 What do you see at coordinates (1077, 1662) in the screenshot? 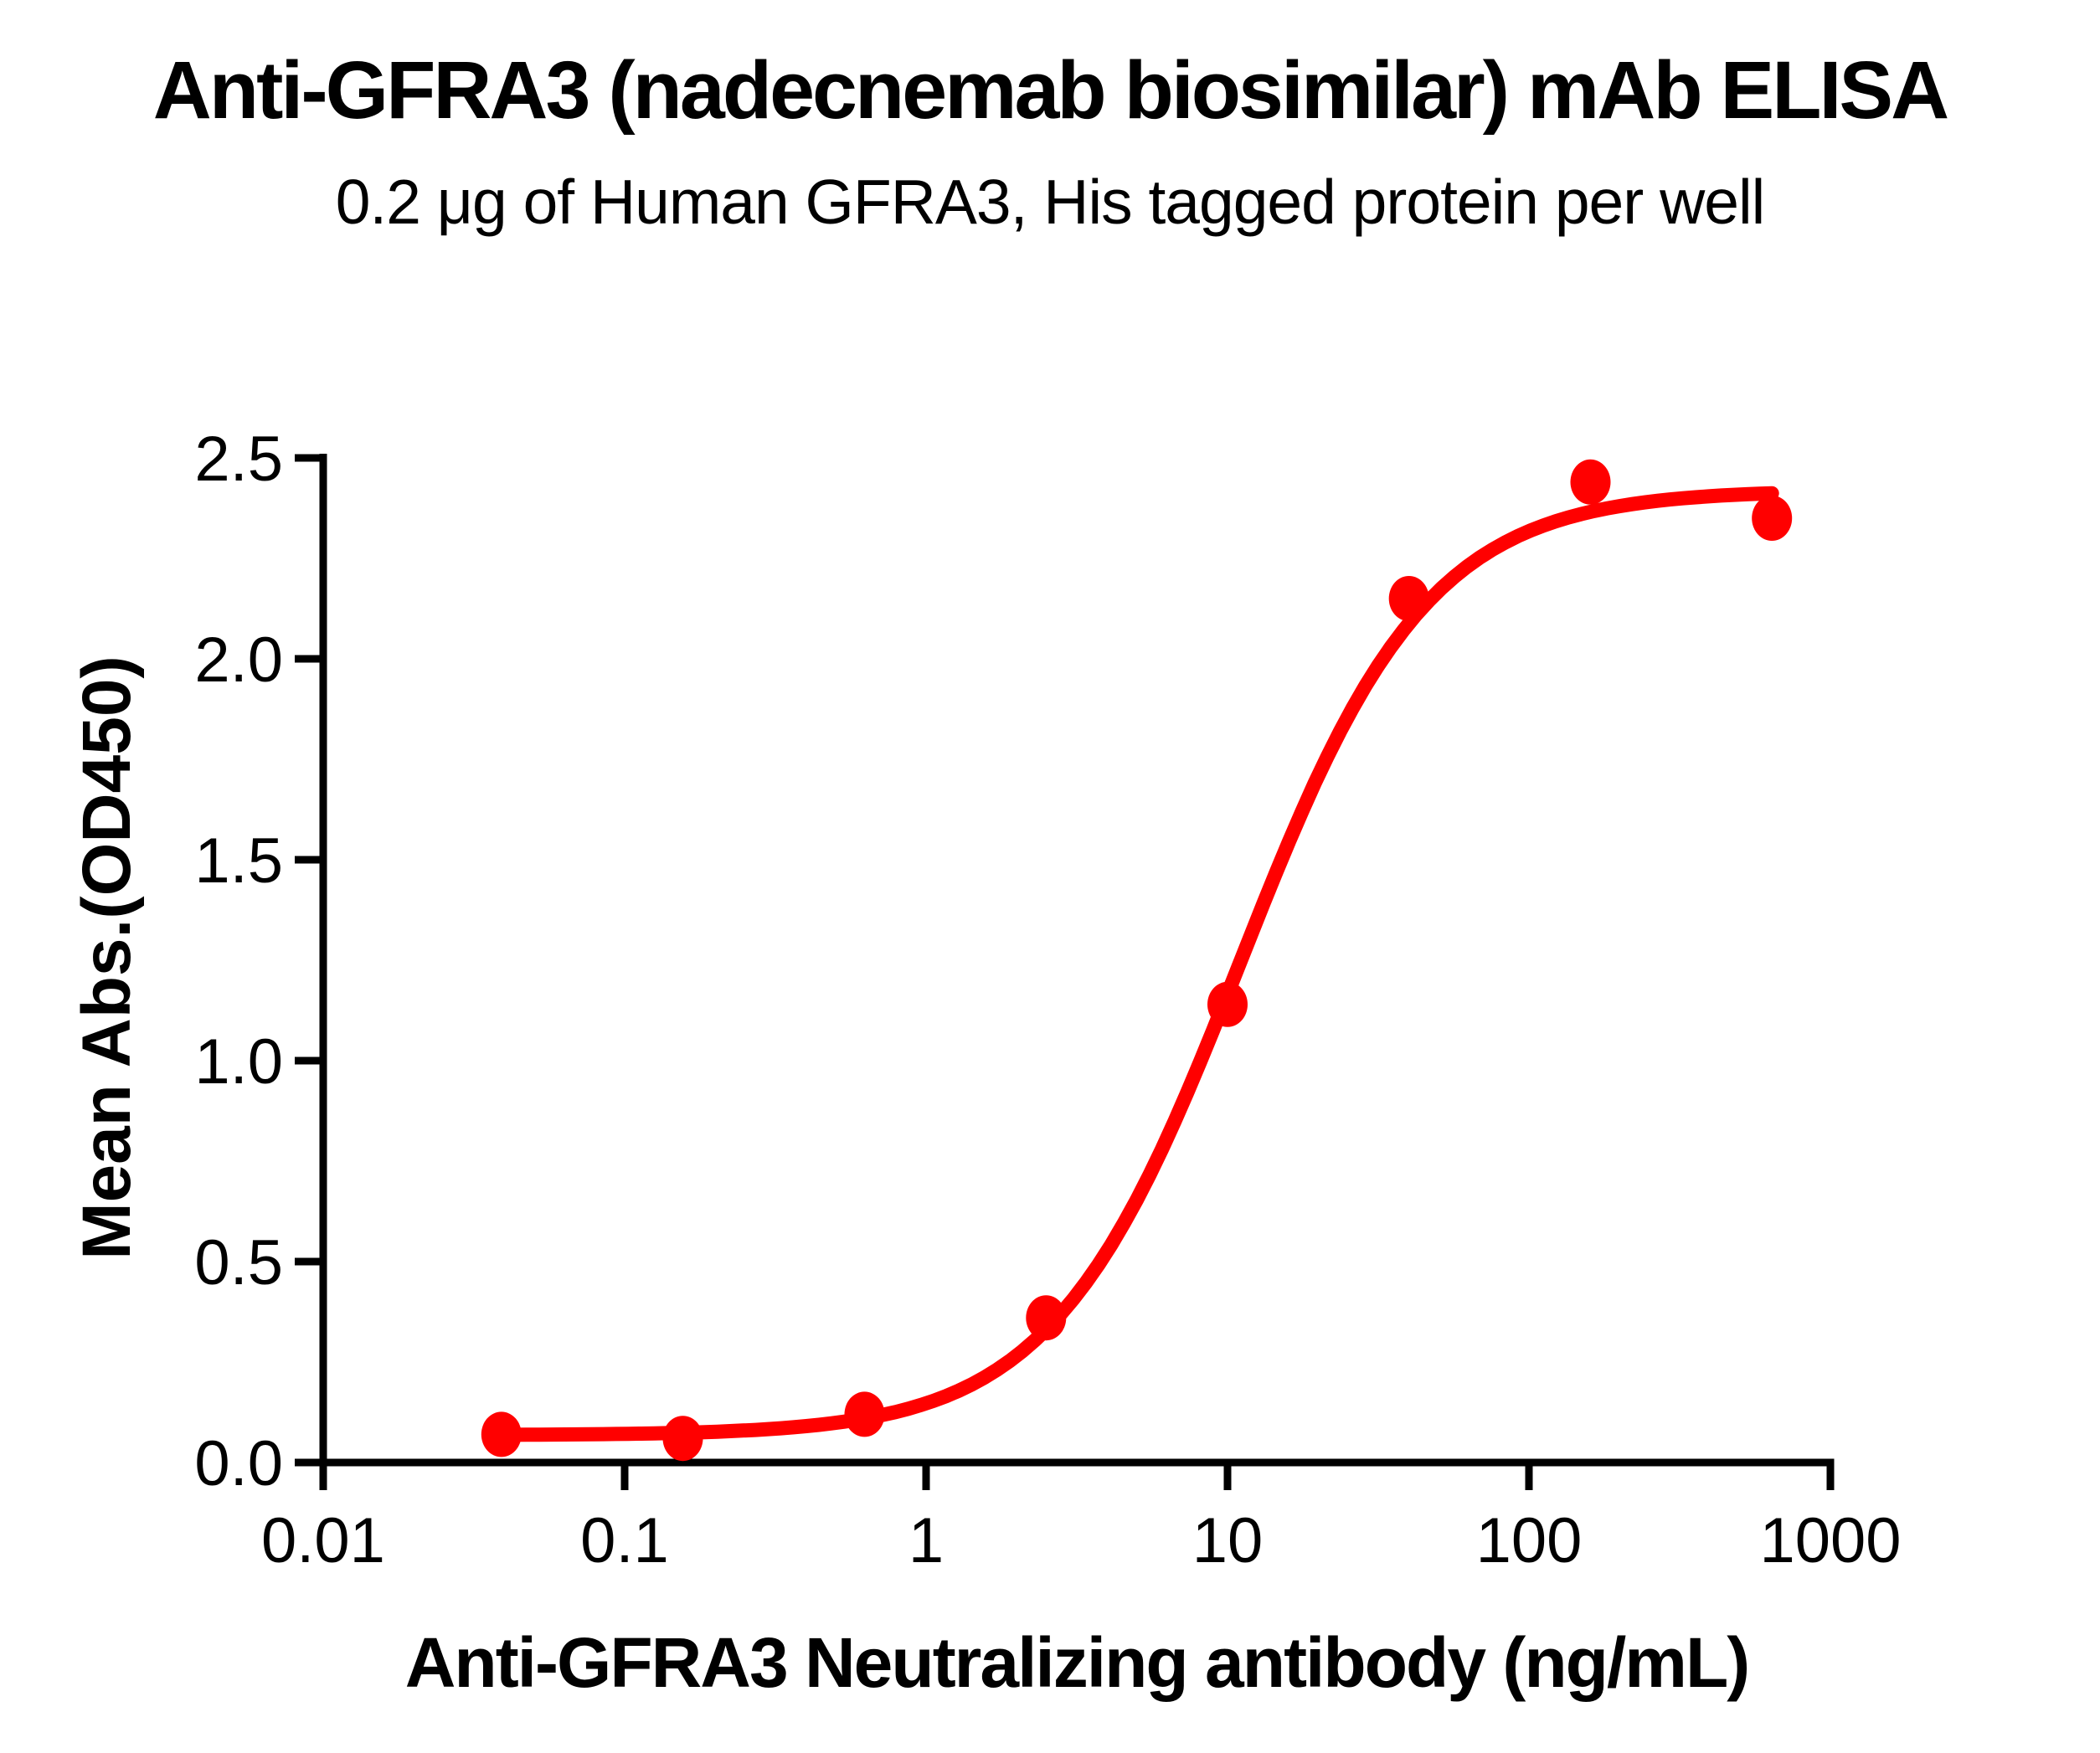
I see `x-axis-label: Anti-GFRA3 Neutralizing antibody (ng/mL)` at bounding box center [1077, 1662].